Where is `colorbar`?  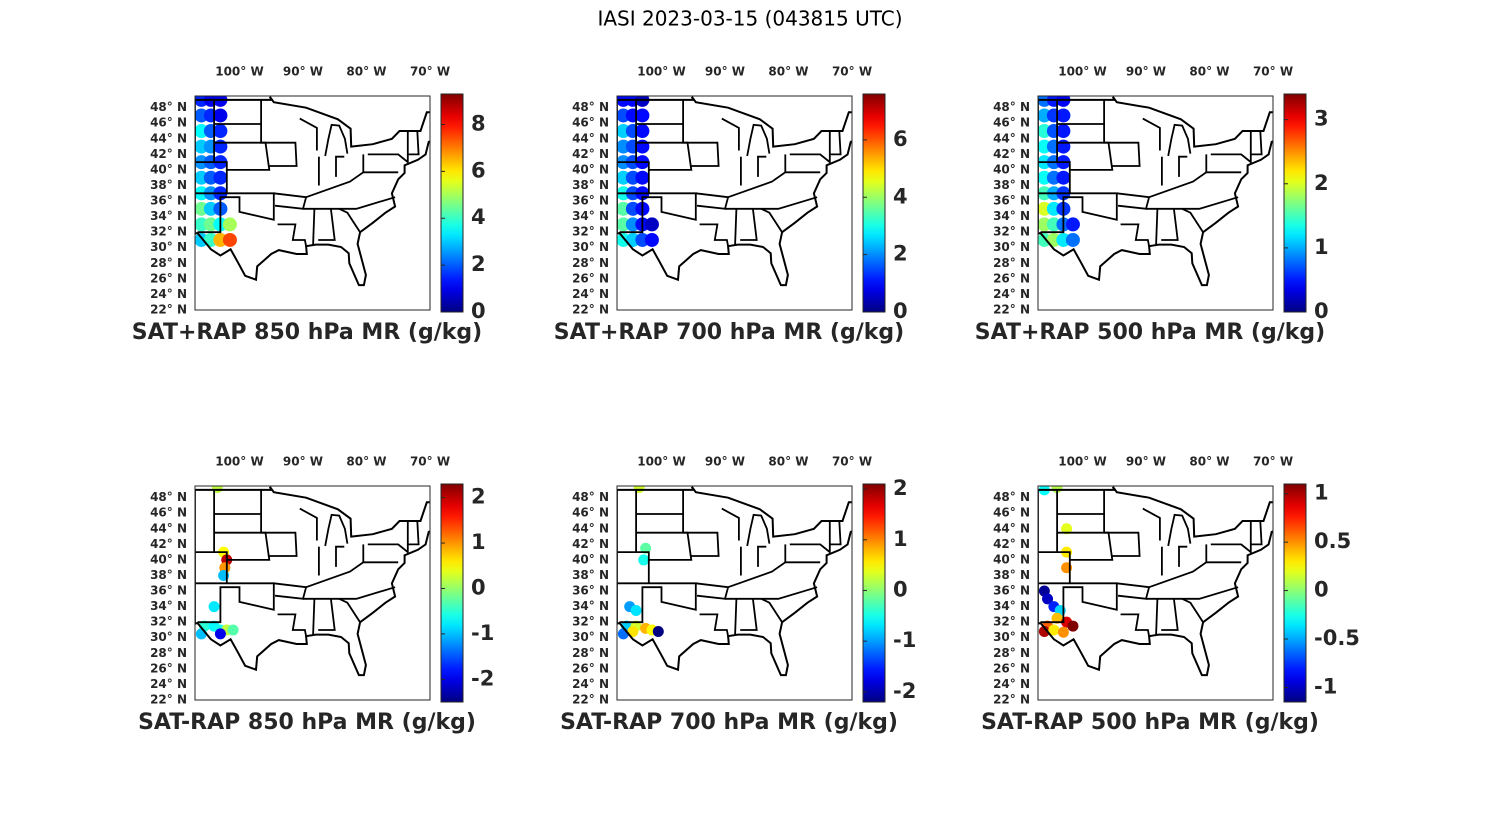 colorbar is located at coordinates (452, 203).